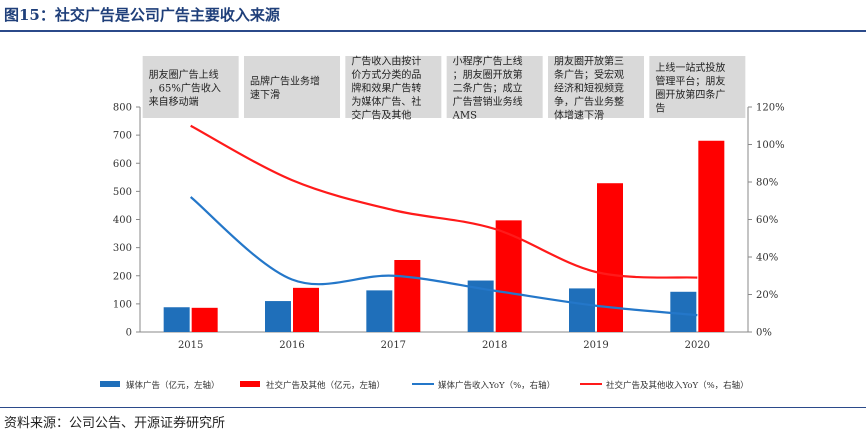 The image size is (866, 435). Describe the element at coordinates (690, 81) in the screenshot. I see `annotation-line: 管理平台；朋友` at that location.